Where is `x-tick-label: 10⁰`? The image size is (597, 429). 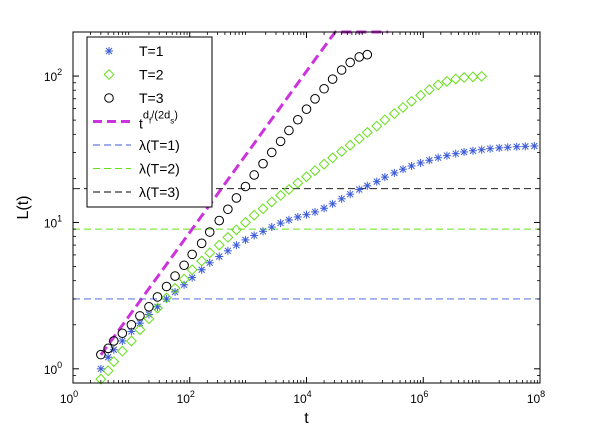
x-tick-label: 10⁰ is located at coordinates (69, 397).